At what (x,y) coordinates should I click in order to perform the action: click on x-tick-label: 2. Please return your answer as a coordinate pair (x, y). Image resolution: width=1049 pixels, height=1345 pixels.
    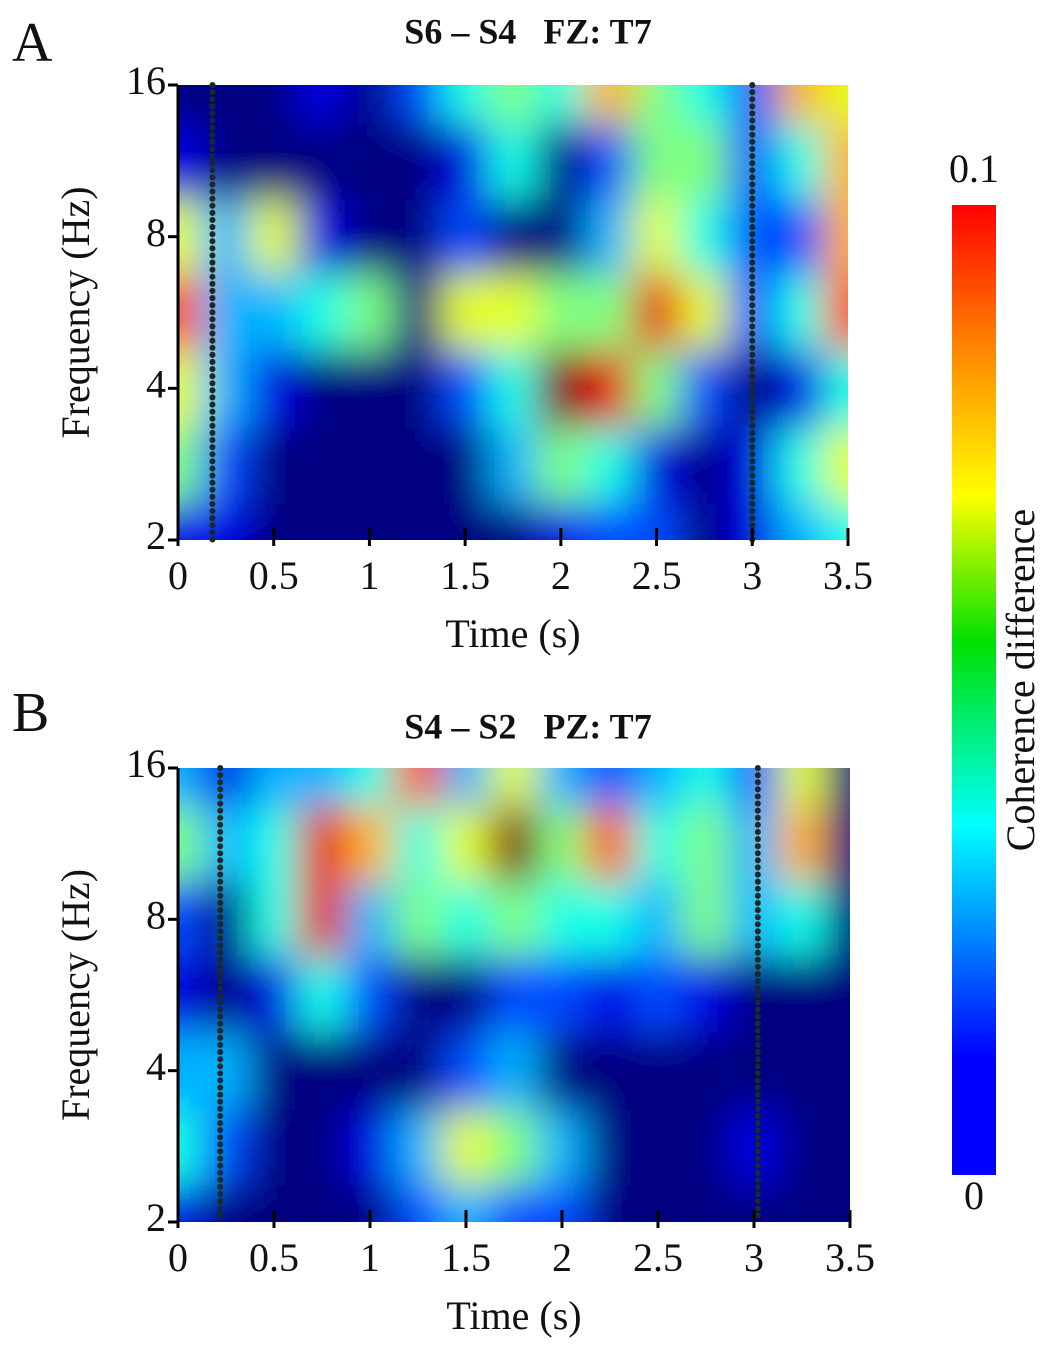
    Looking at the image, I should click on (561, 575).